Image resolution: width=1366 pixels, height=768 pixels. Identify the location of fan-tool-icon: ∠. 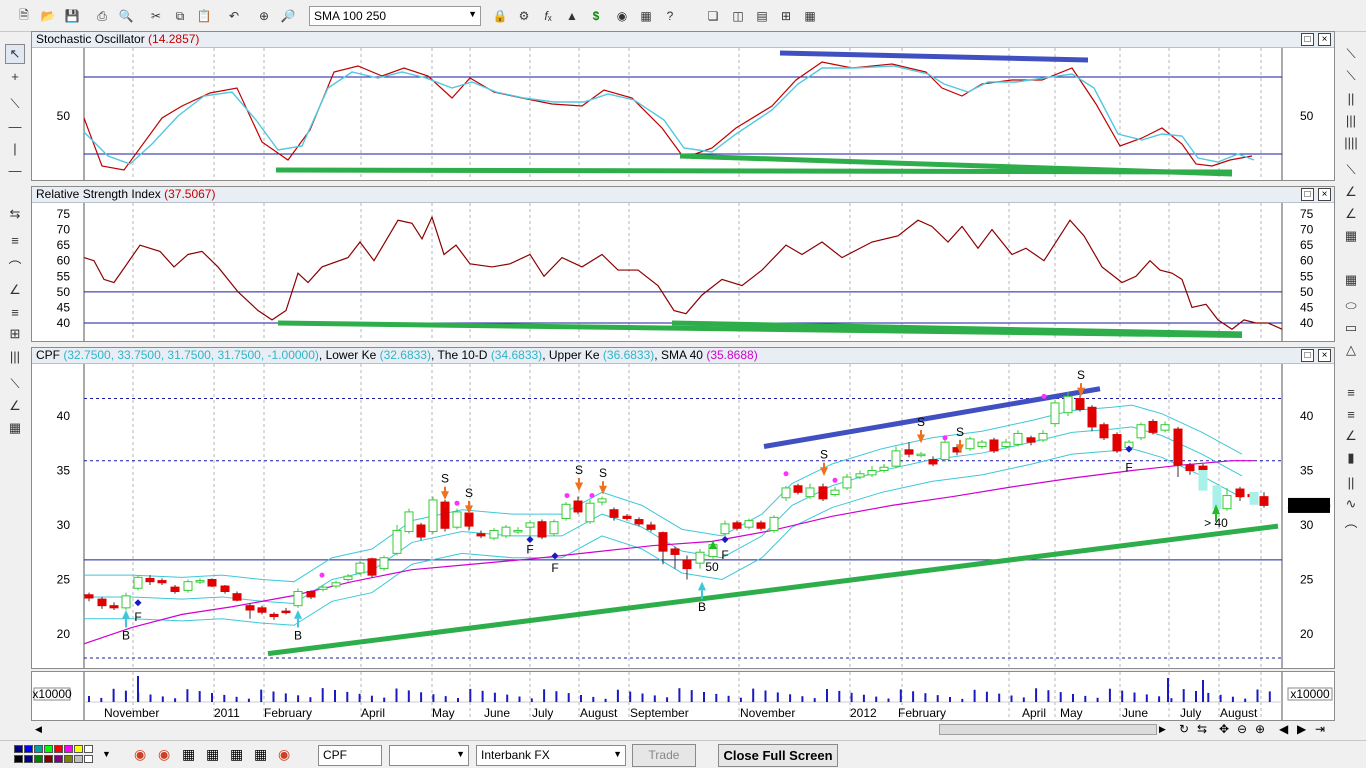
(1351, 435).